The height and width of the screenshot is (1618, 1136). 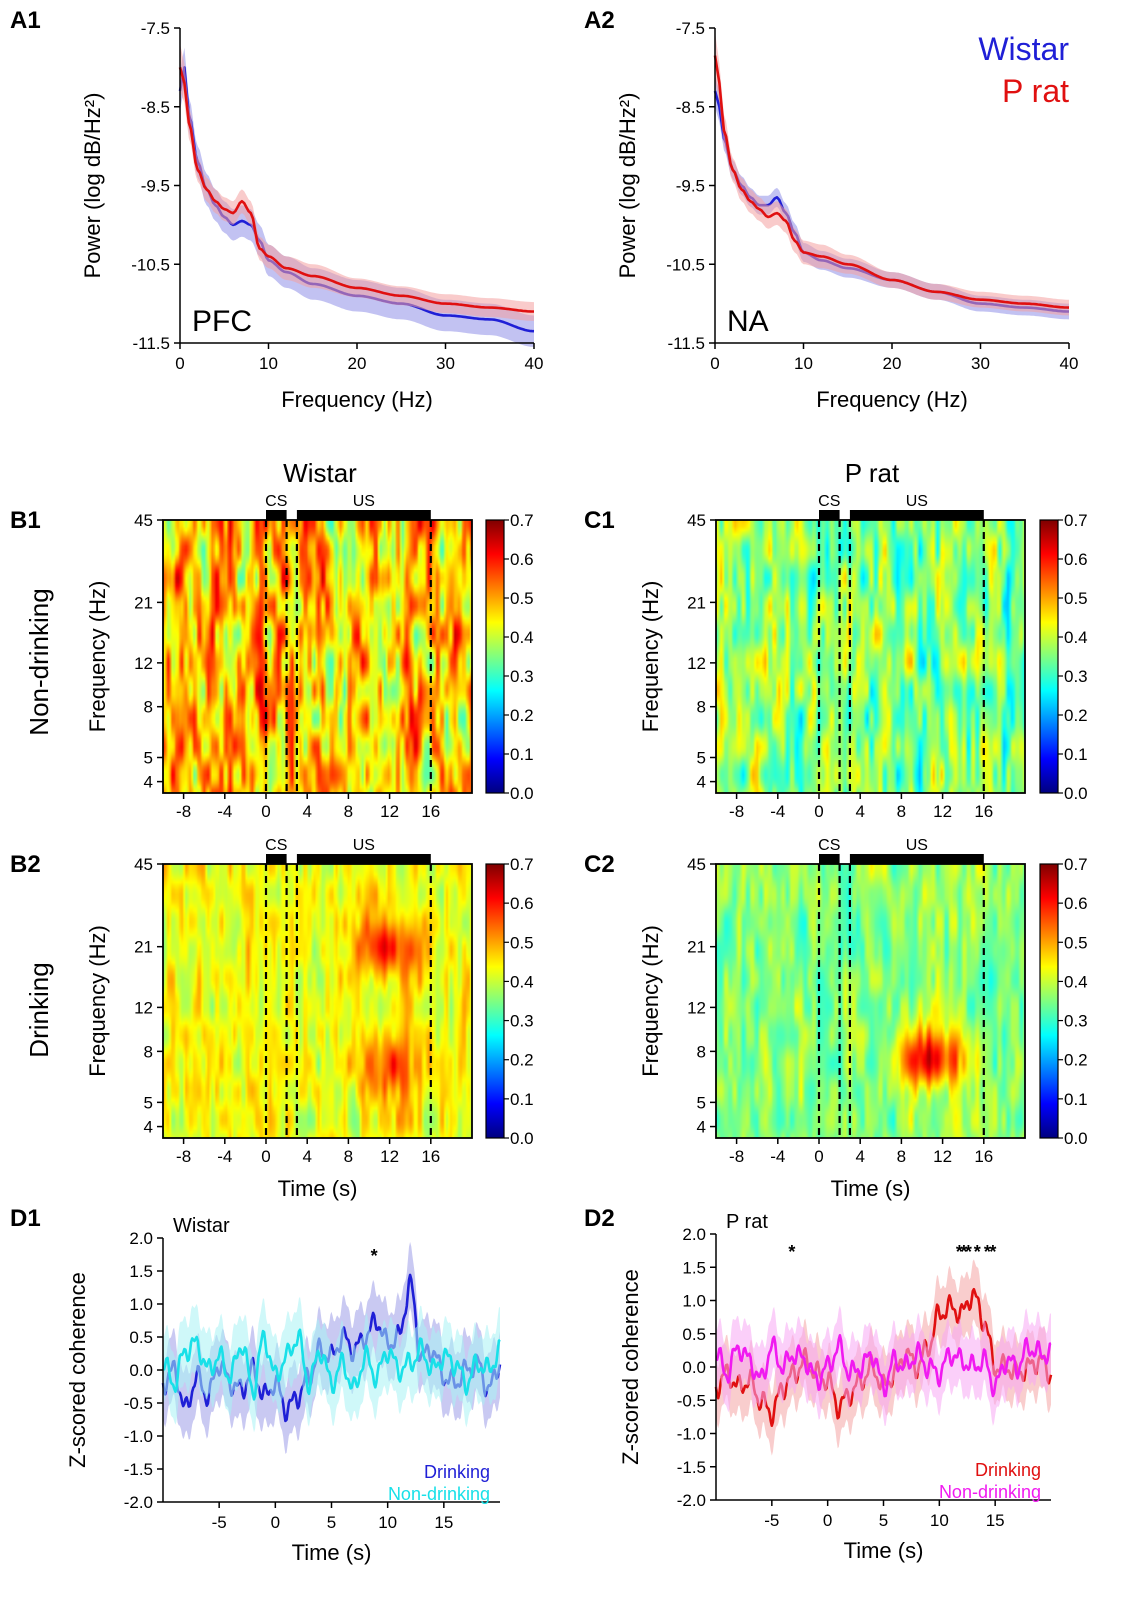 What do you see at coordinates (457, 1472) in the screenshot?
I see `legend-entry: Drinking` at bounding box center [457, 1472].